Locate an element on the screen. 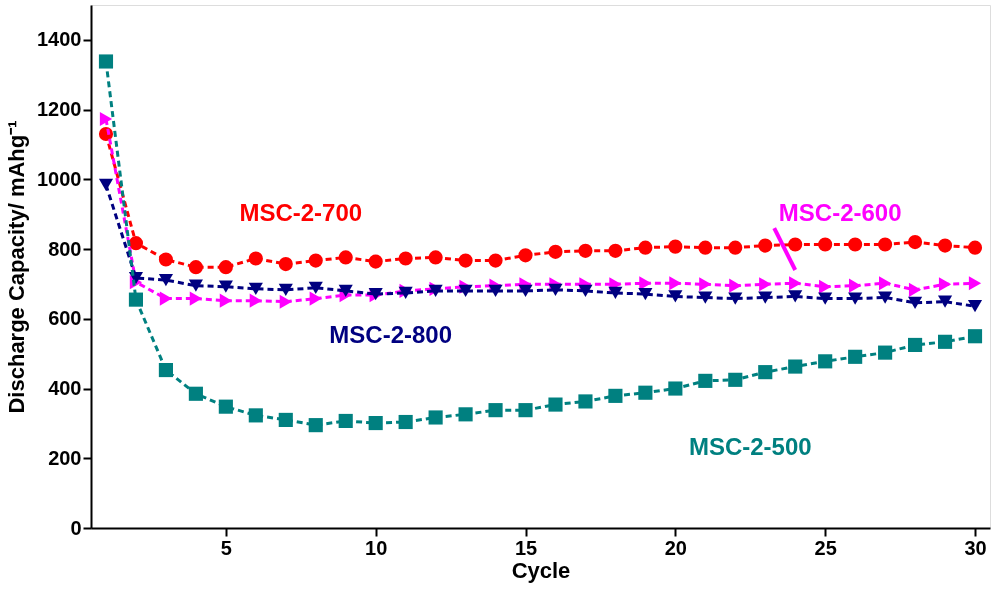 This screenshot has width=1001, height=592. x-tick-label: 20 is located at coordinates (675, 547).